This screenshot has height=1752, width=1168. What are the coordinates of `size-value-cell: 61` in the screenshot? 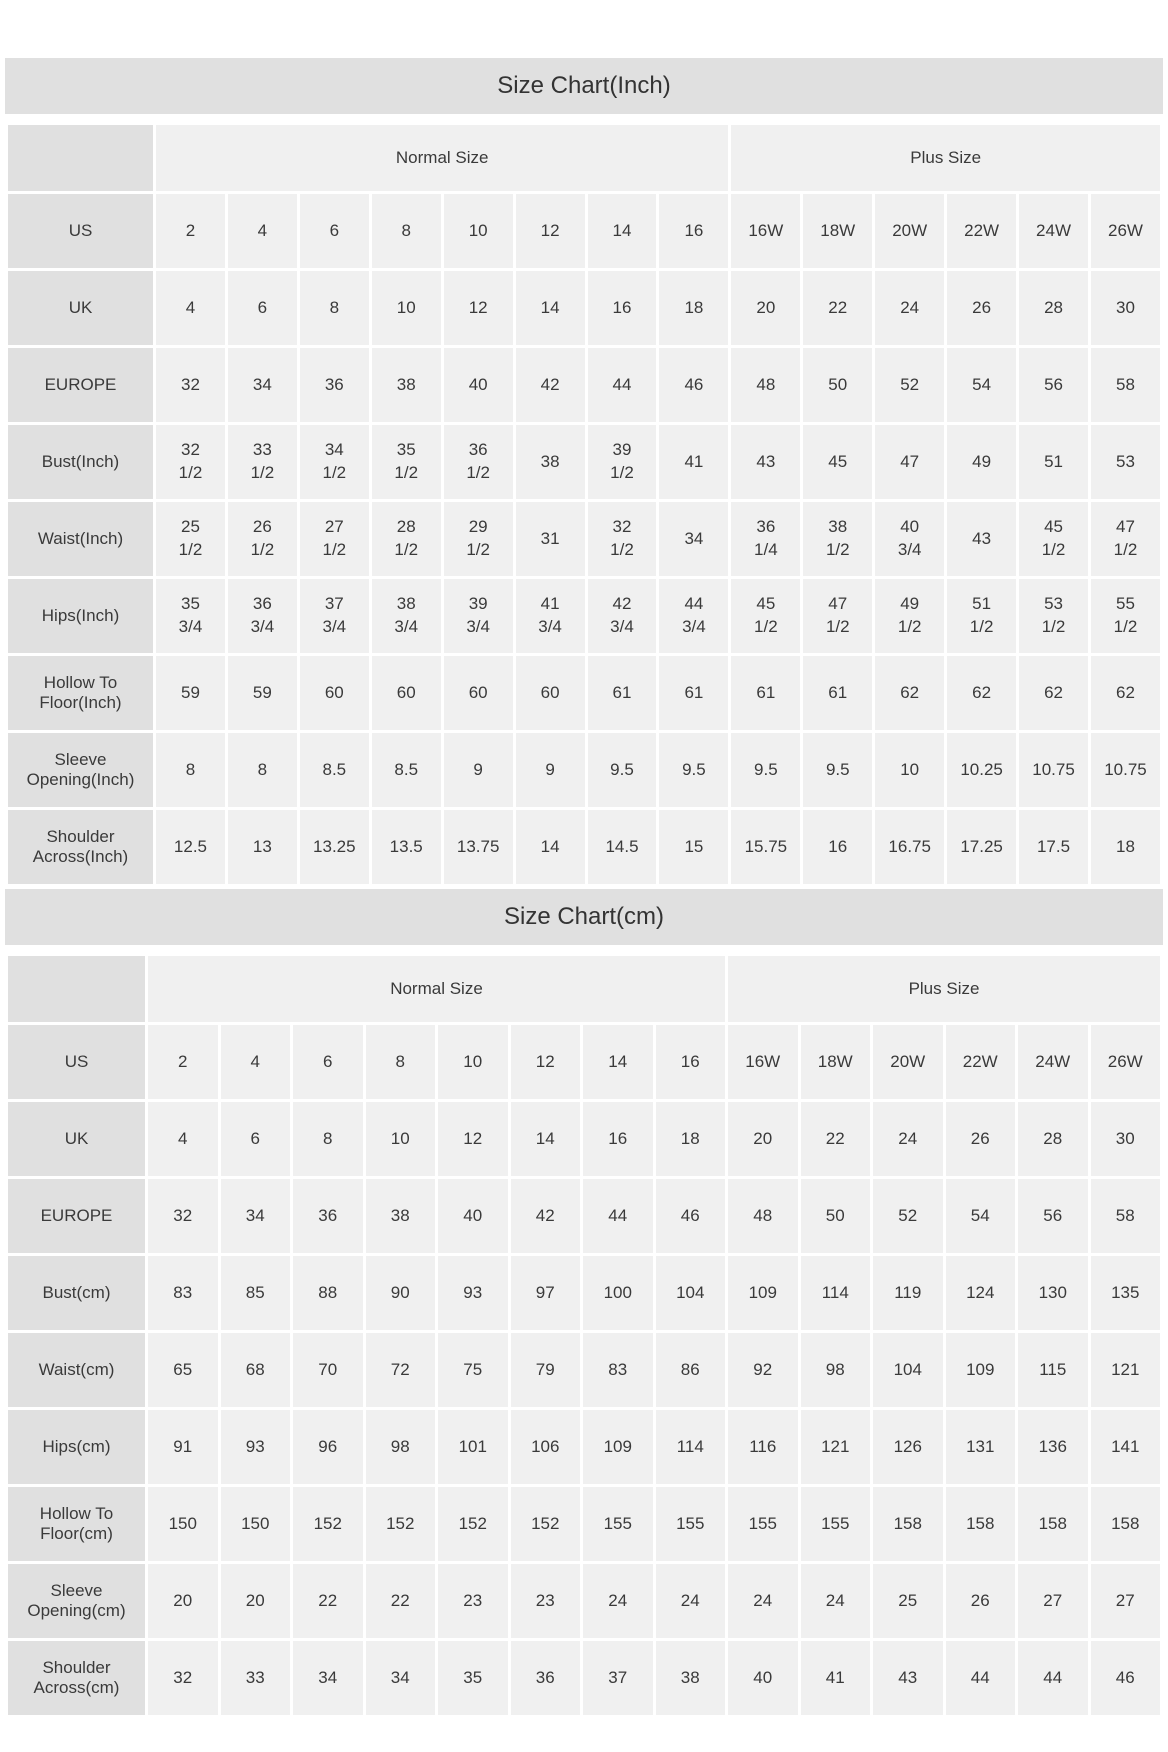 It's located at (622, 693).